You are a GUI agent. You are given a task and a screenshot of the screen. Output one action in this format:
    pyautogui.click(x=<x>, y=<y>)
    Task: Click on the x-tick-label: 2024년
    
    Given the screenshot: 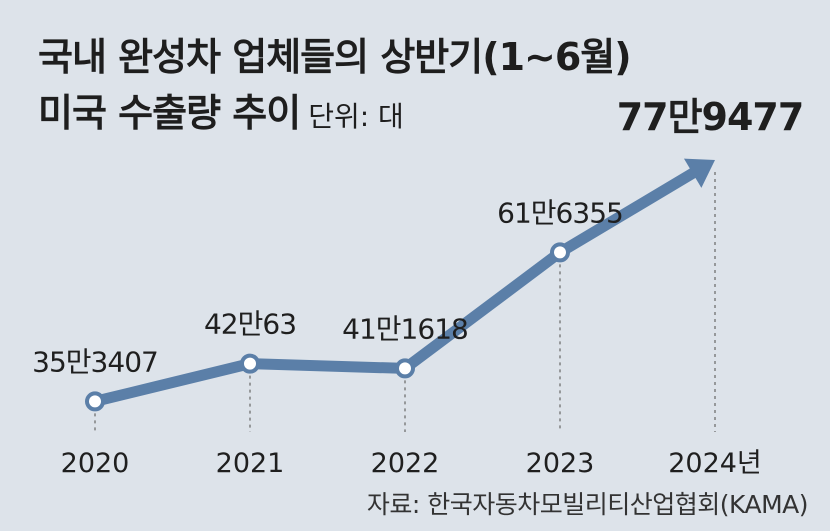 What is the action you would take?
    pyautogui.click(x=715, y=463)
    